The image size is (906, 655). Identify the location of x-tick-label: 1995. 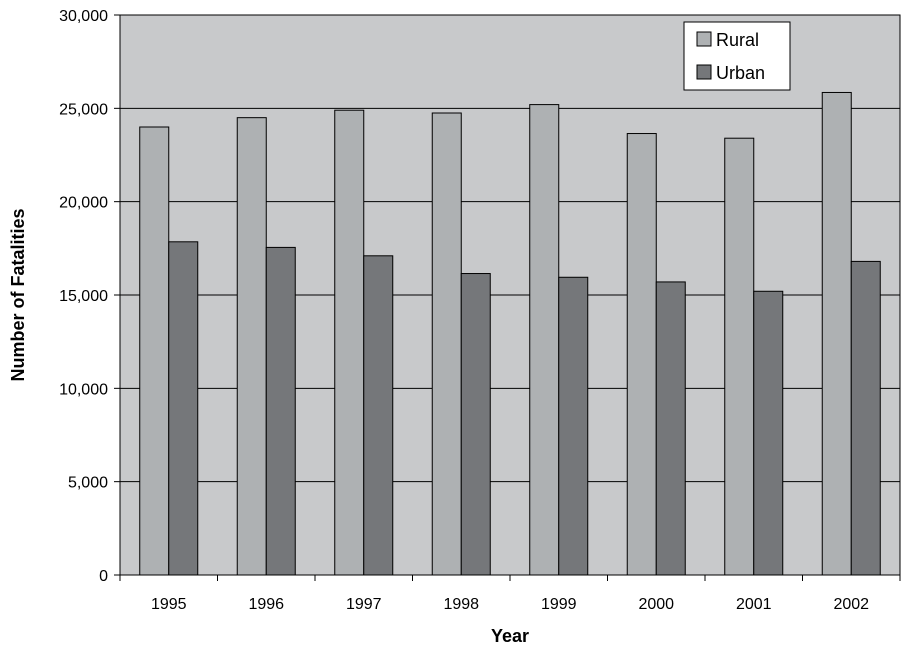
(169, 604).